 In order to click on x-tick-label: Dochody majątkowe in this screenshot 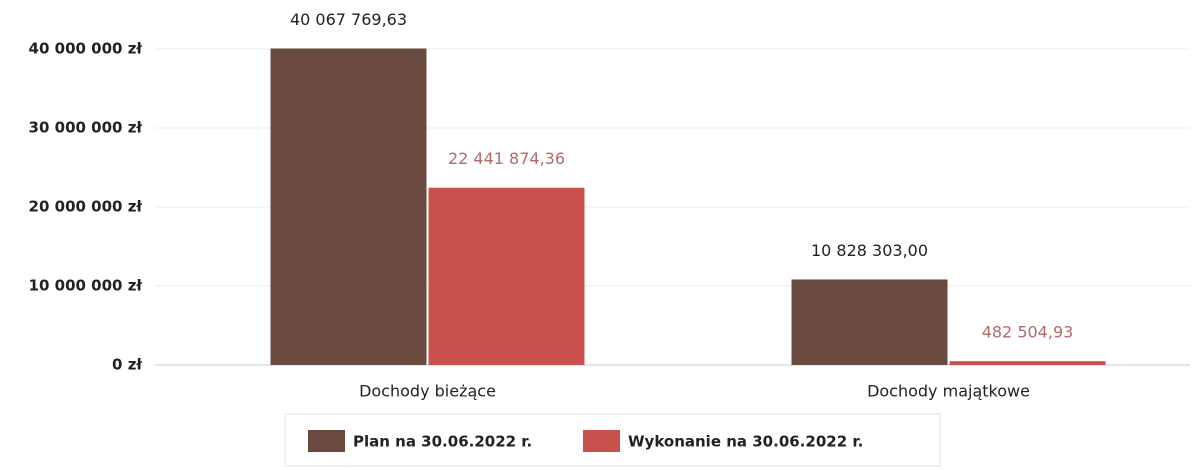, I will do `click(948, 391)`.